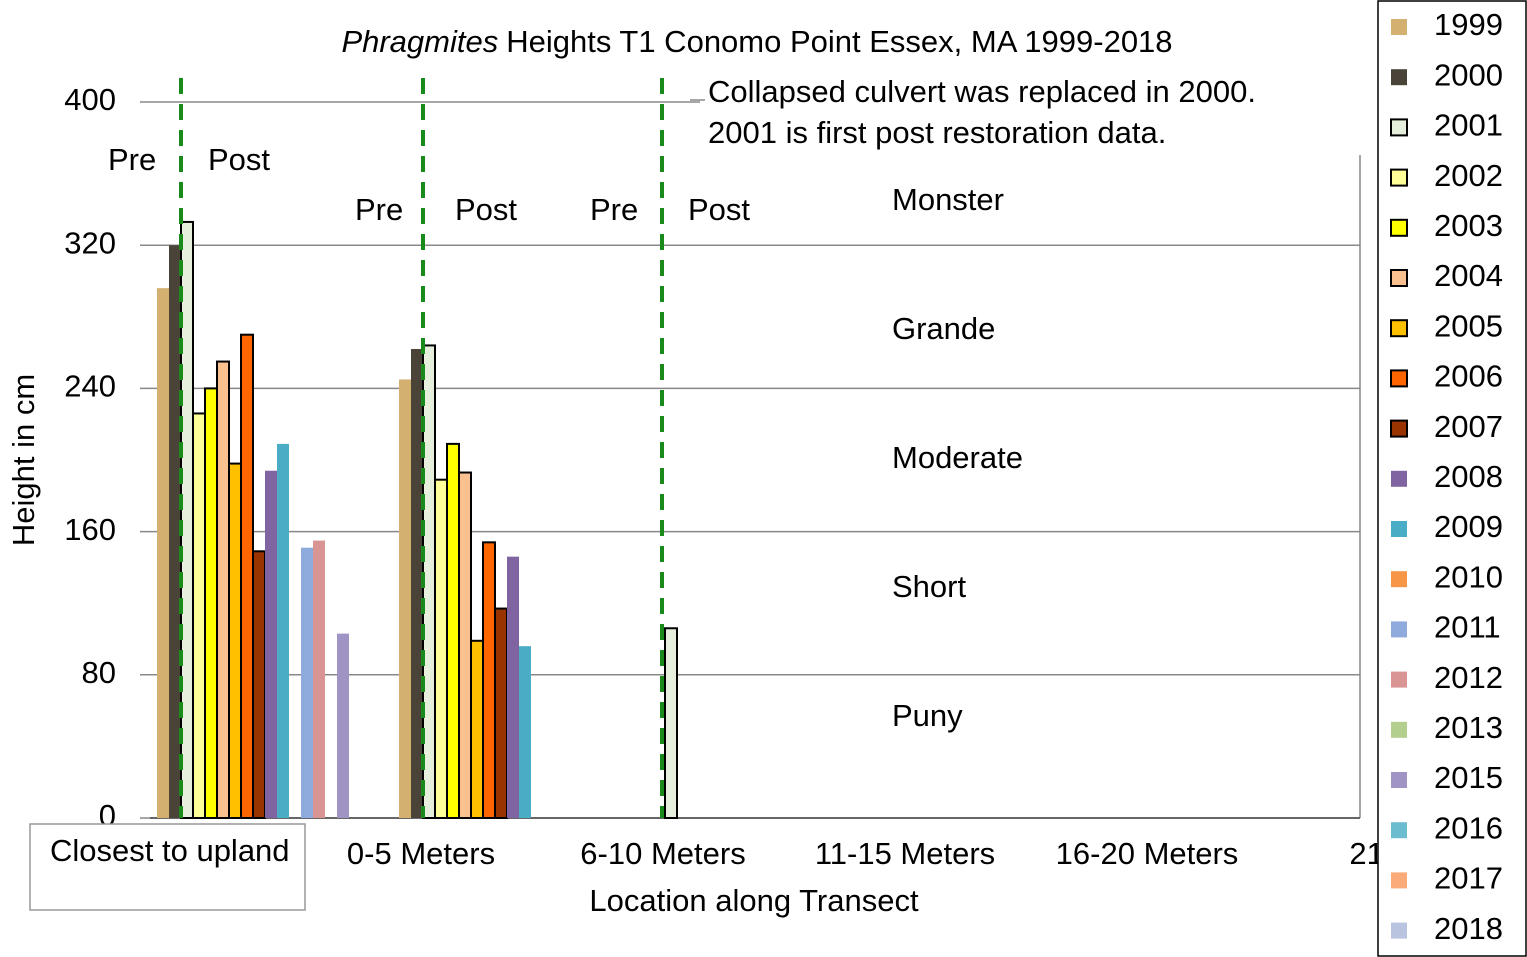  I want to click on title-italic: Phragmites, so click(419, 41).